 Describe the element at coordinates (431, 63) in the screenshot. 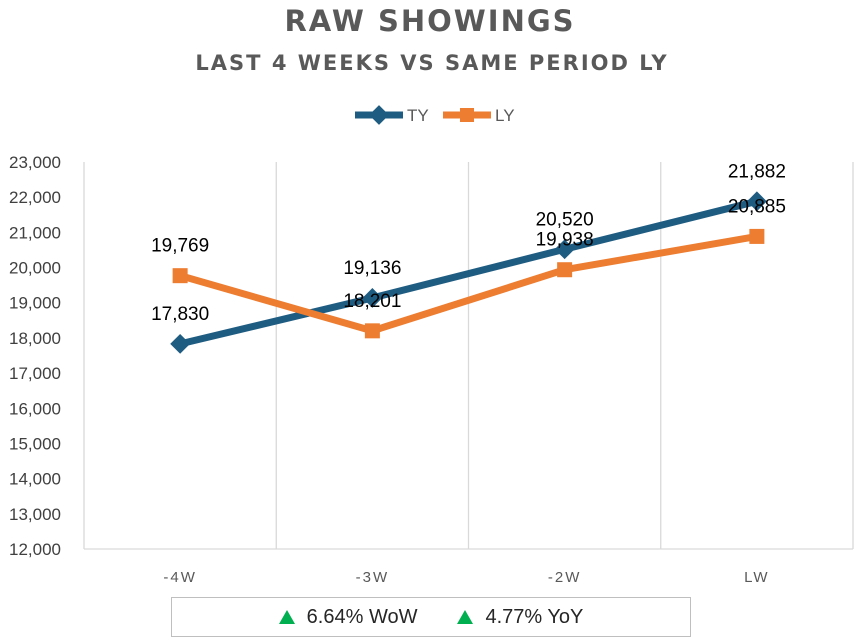

I see `chart-subtitle: LAST 4 WEEKS VS SAME PERIOD LY` at that location.